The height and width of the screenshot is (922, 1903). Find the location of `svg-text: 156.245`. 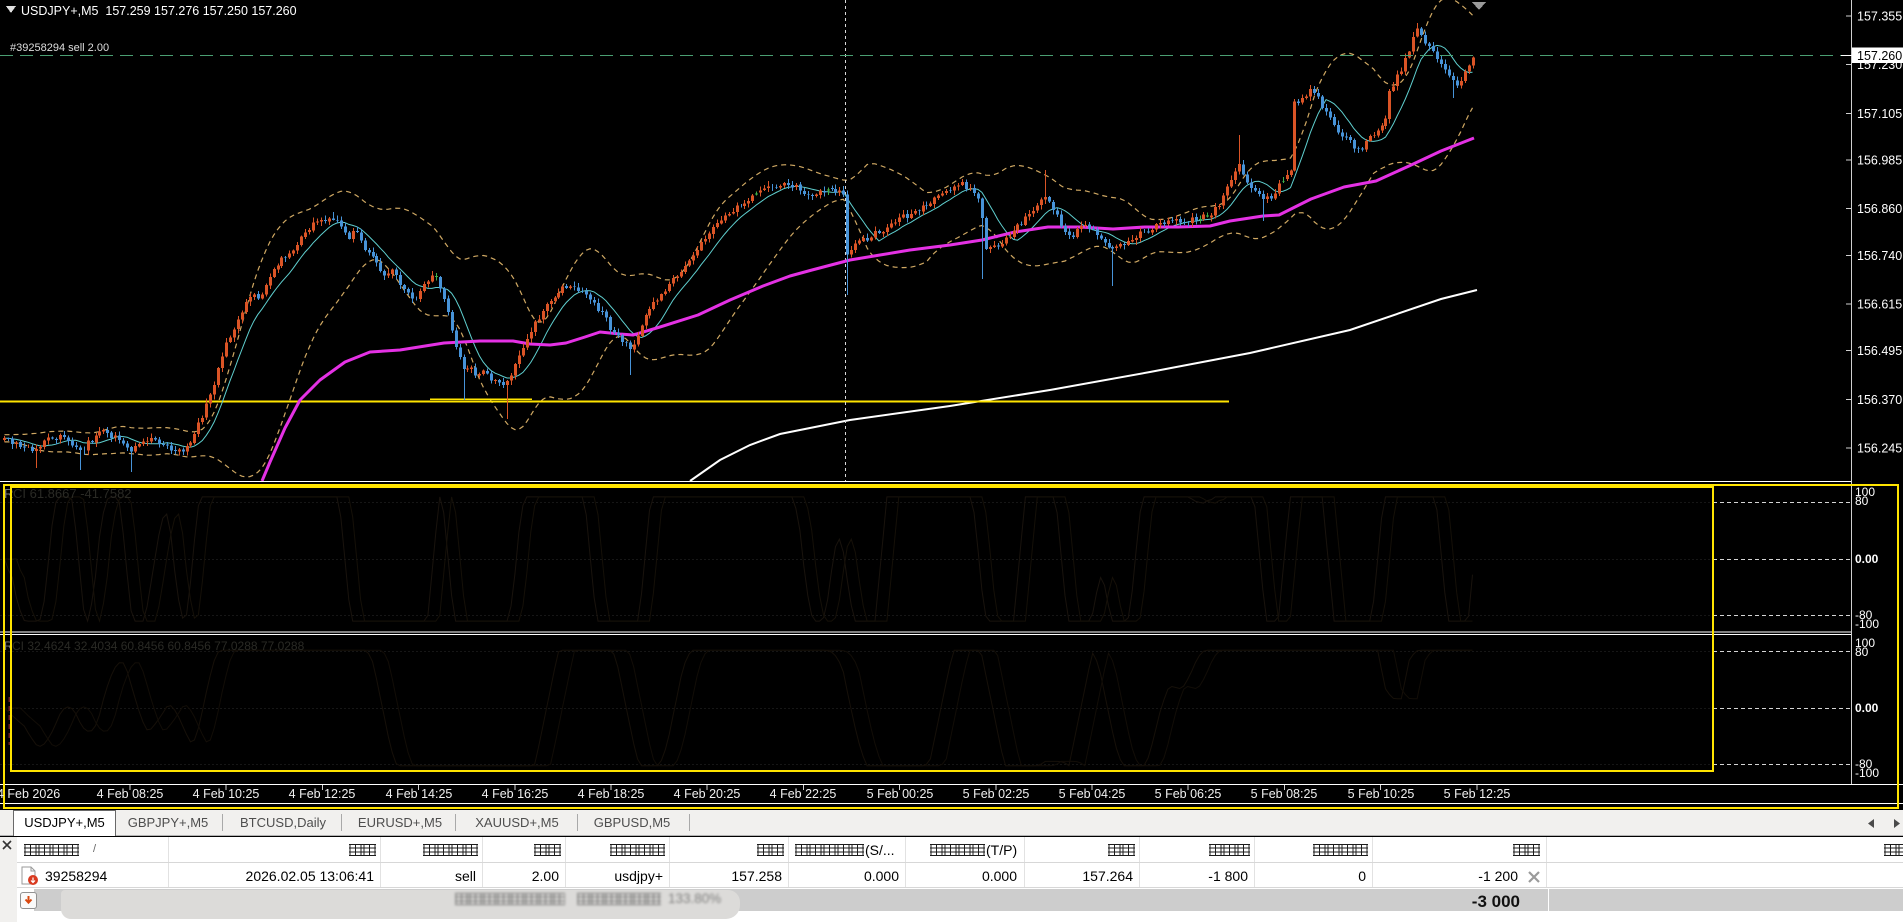

svg-text: 156.245 is located at coordinates (1879, 449).